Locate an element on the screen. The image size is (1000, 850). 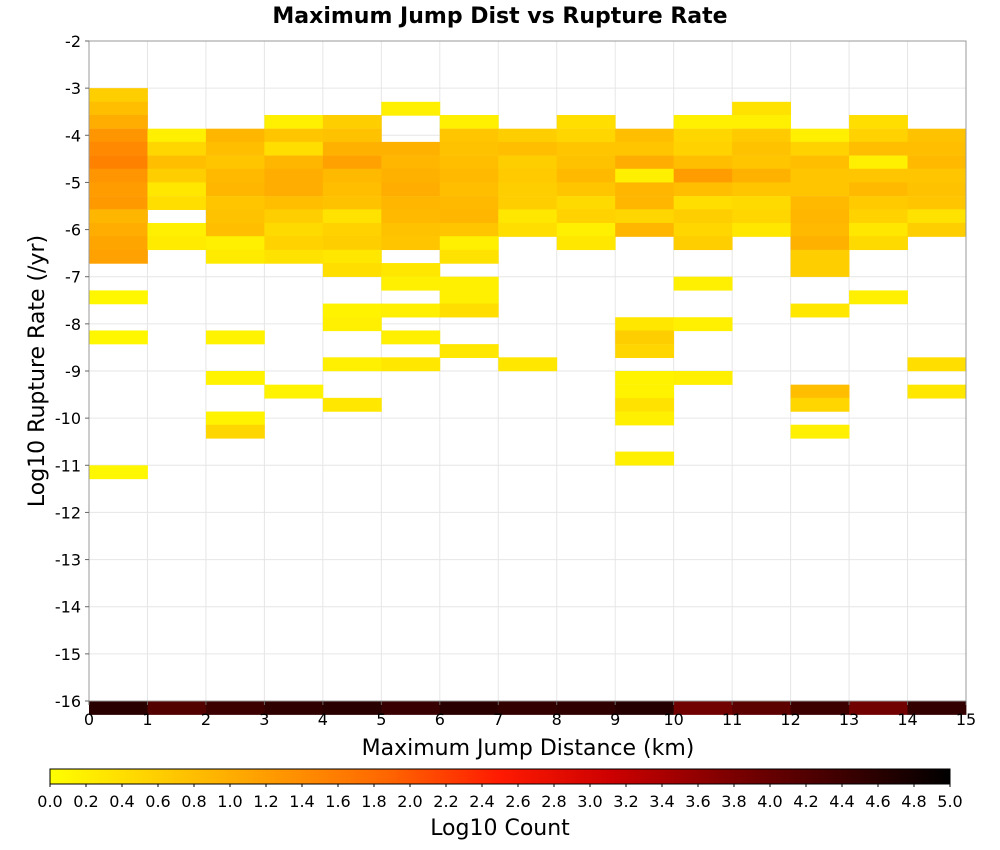
colorbar-tick-label: 0.2 is located at coordinates (85, 801).